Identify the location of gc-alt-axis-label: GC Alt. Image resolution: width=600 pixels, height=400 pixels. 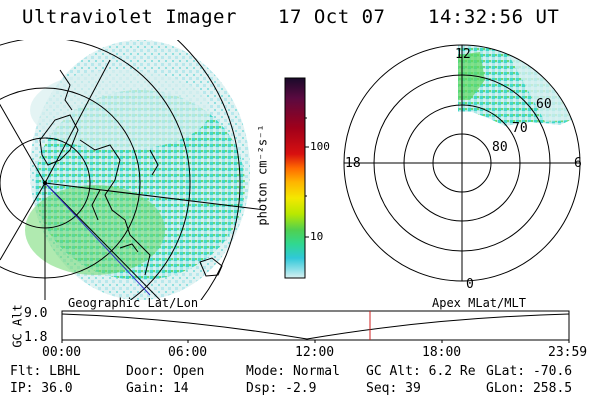
(17, 326).